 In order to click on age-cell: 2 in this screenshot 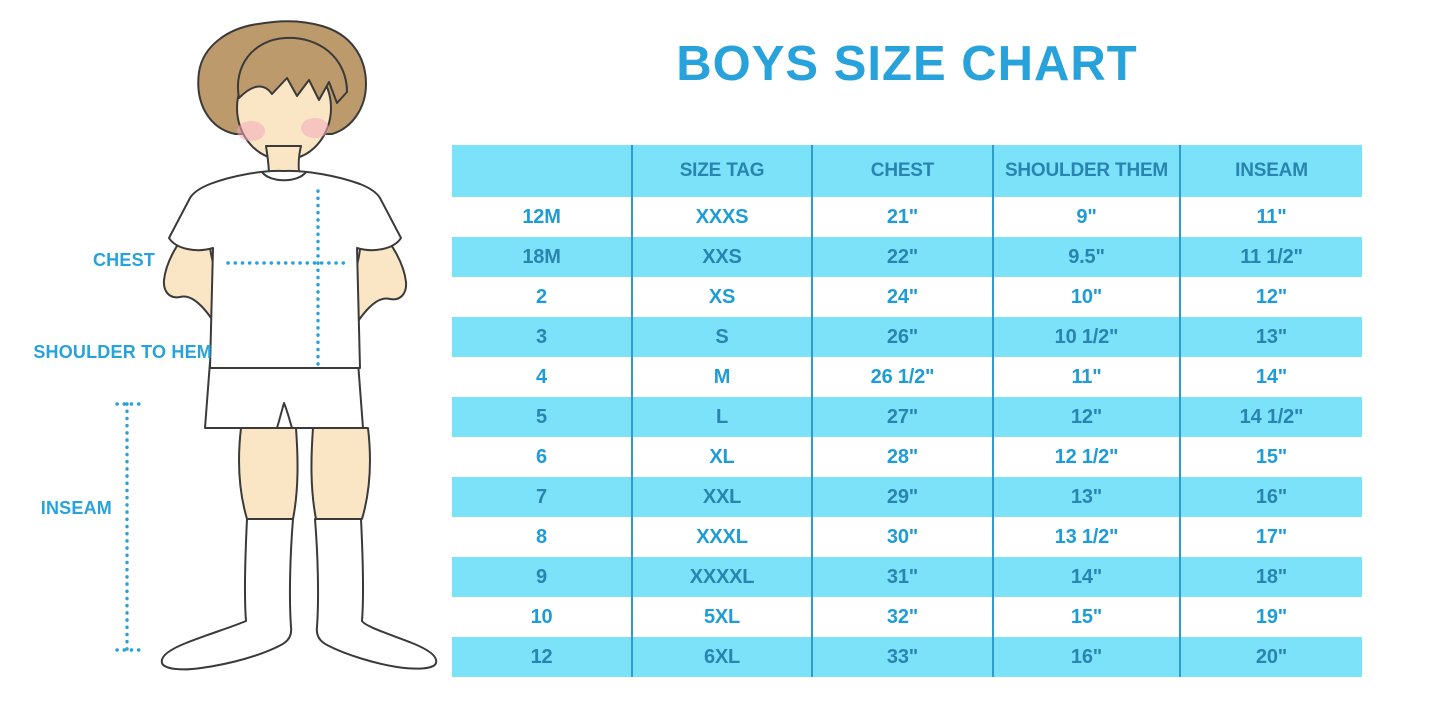, I will do `click(541, 296)`.